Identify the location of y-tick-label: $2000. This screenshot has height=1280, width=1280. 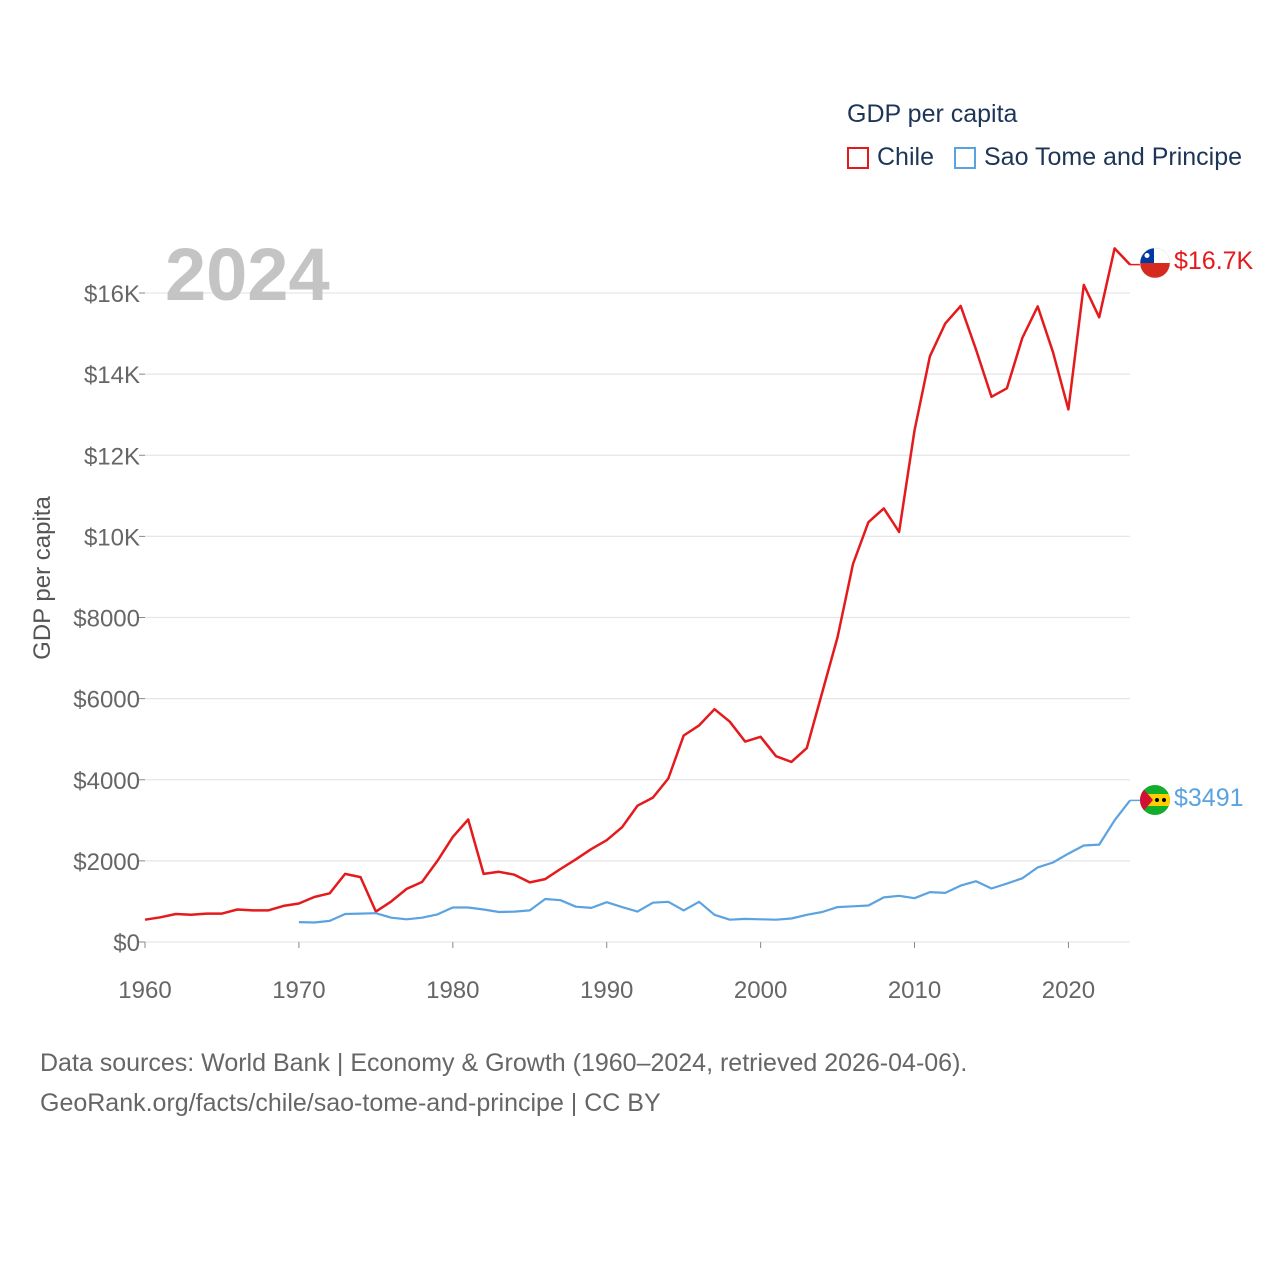
(106, 862).